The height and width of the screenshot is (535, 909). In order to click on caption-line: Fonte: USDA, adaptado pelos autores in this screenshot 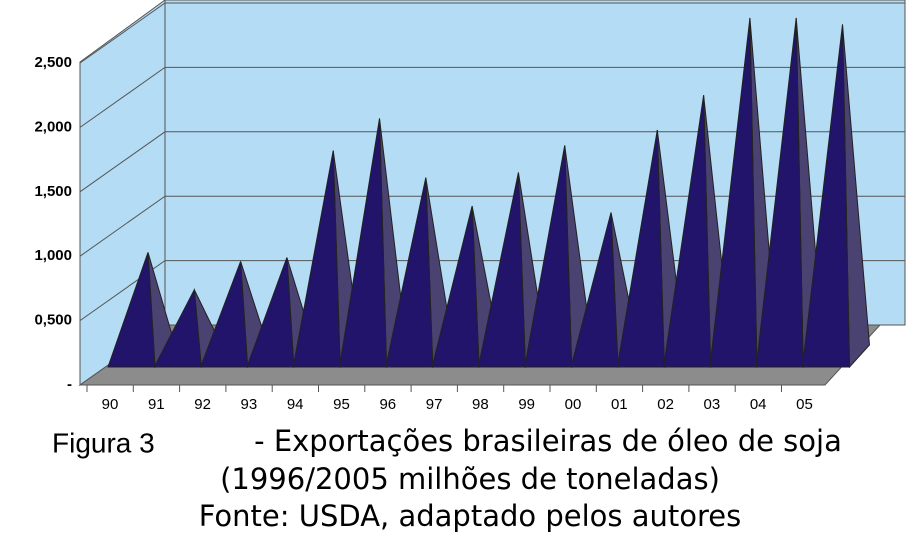, I will do `click(470, 516)`.